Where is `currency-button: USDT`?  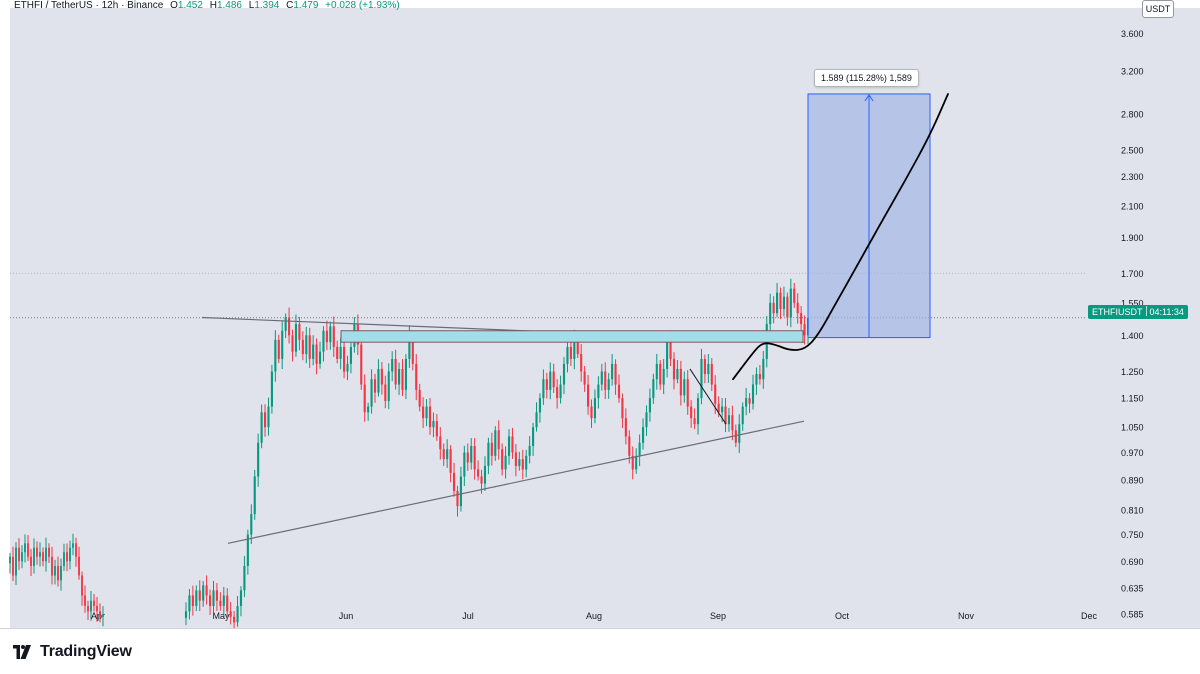 currency-button: USDT is located at coordinates (1158, 9).